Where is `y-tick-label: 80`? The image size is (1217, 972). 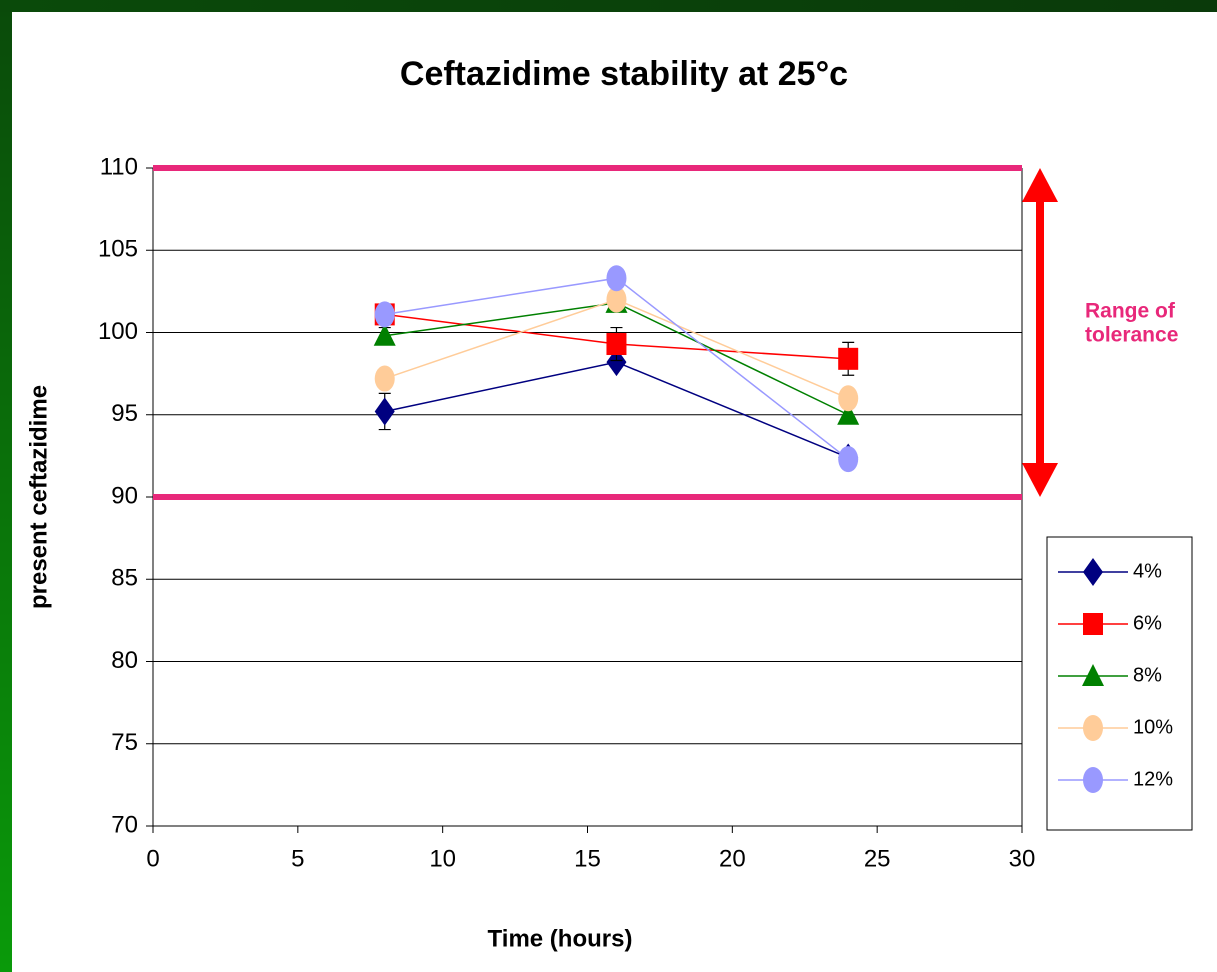
y-tick-label: 80 is located at coordinates (124, 660).